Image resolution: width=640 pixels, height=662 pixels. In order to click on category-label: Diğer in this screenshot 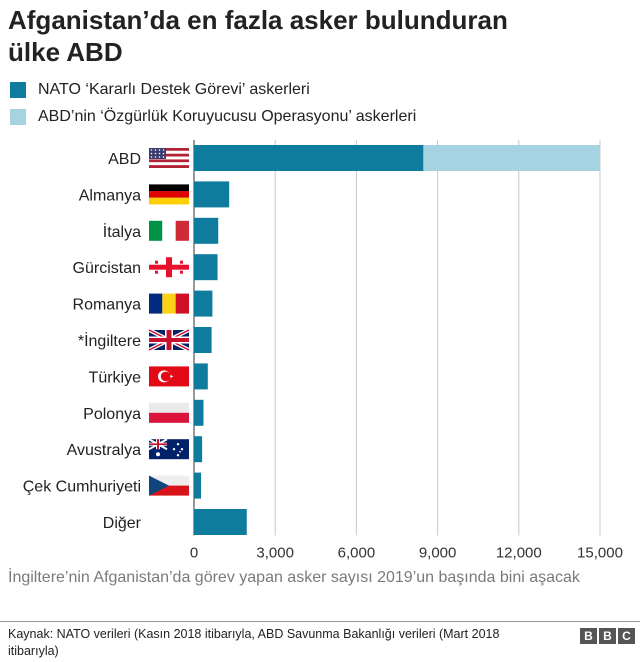, I will do `click(122, 523)`.